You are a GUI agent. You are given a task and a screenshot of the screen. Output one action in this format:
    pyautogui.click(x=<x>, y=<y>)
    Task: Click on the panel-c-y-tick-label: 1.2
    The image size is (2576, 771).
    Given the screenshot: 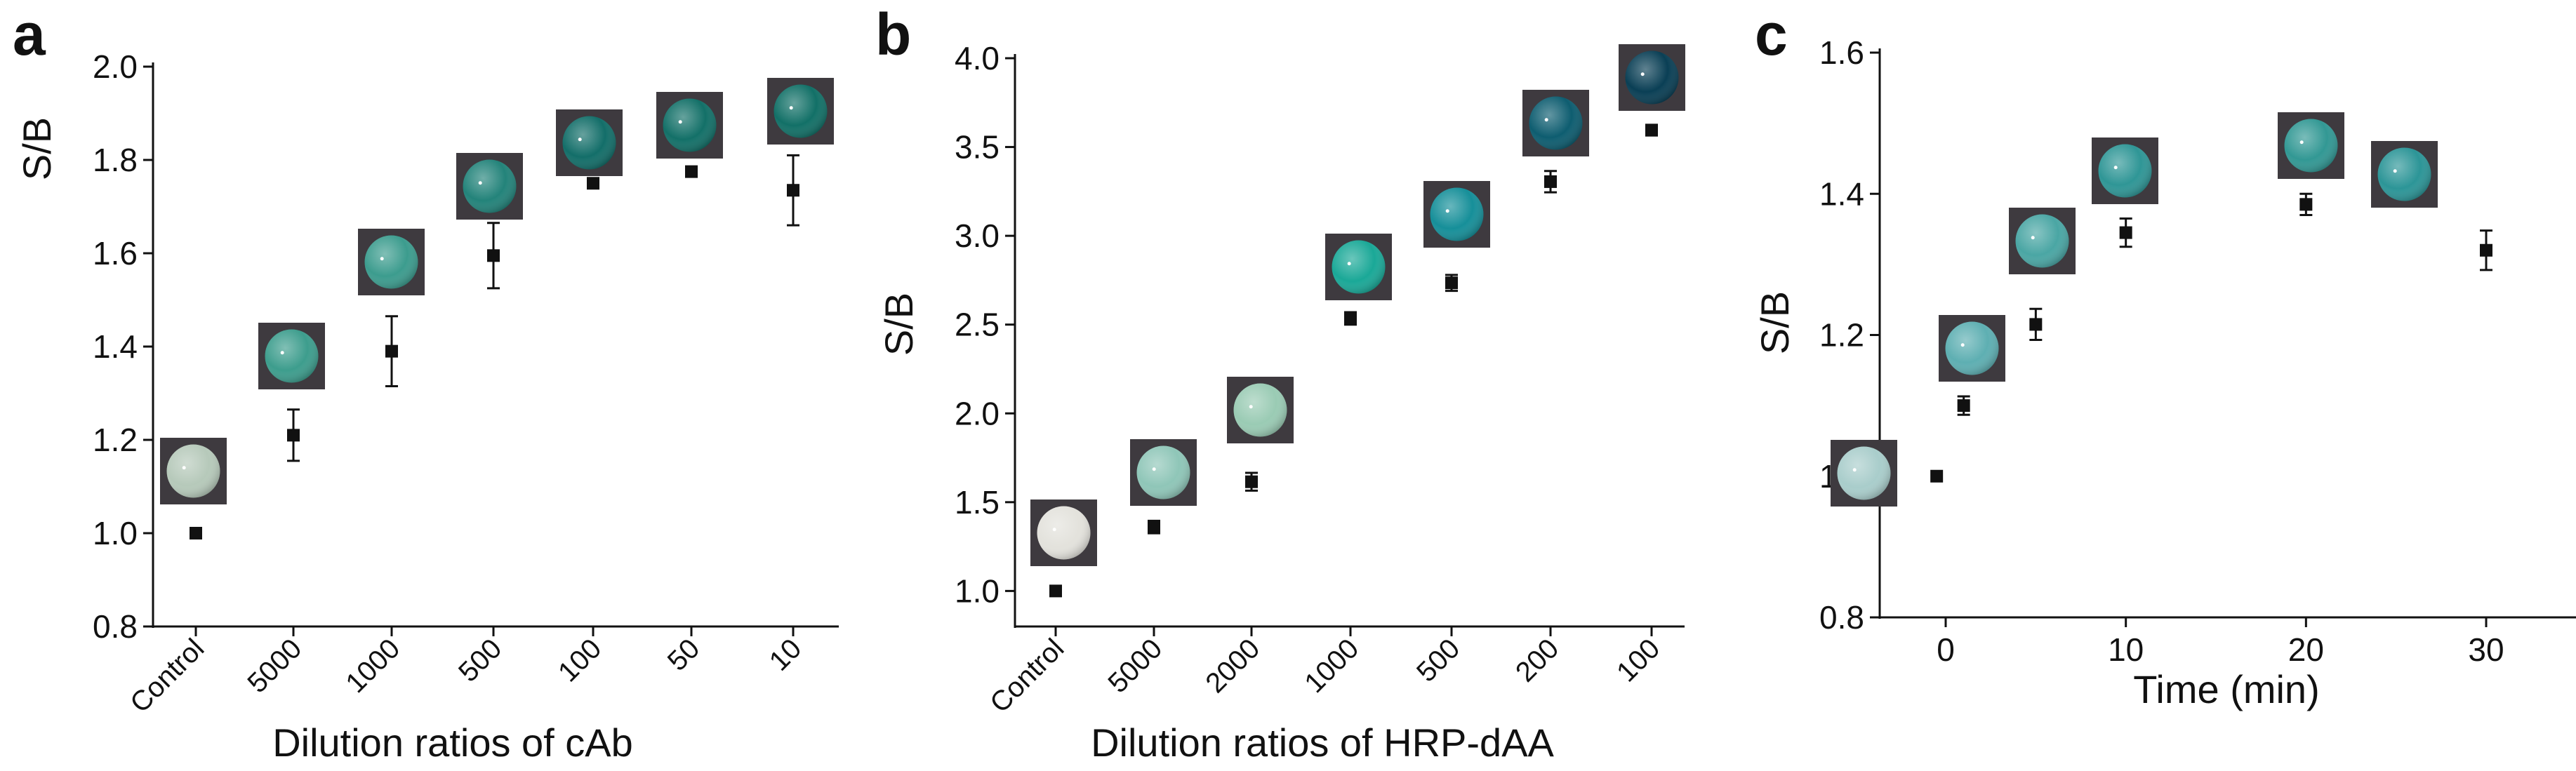 What is the action you would take?
    pyautogui.click(x=1842, y=335)
    